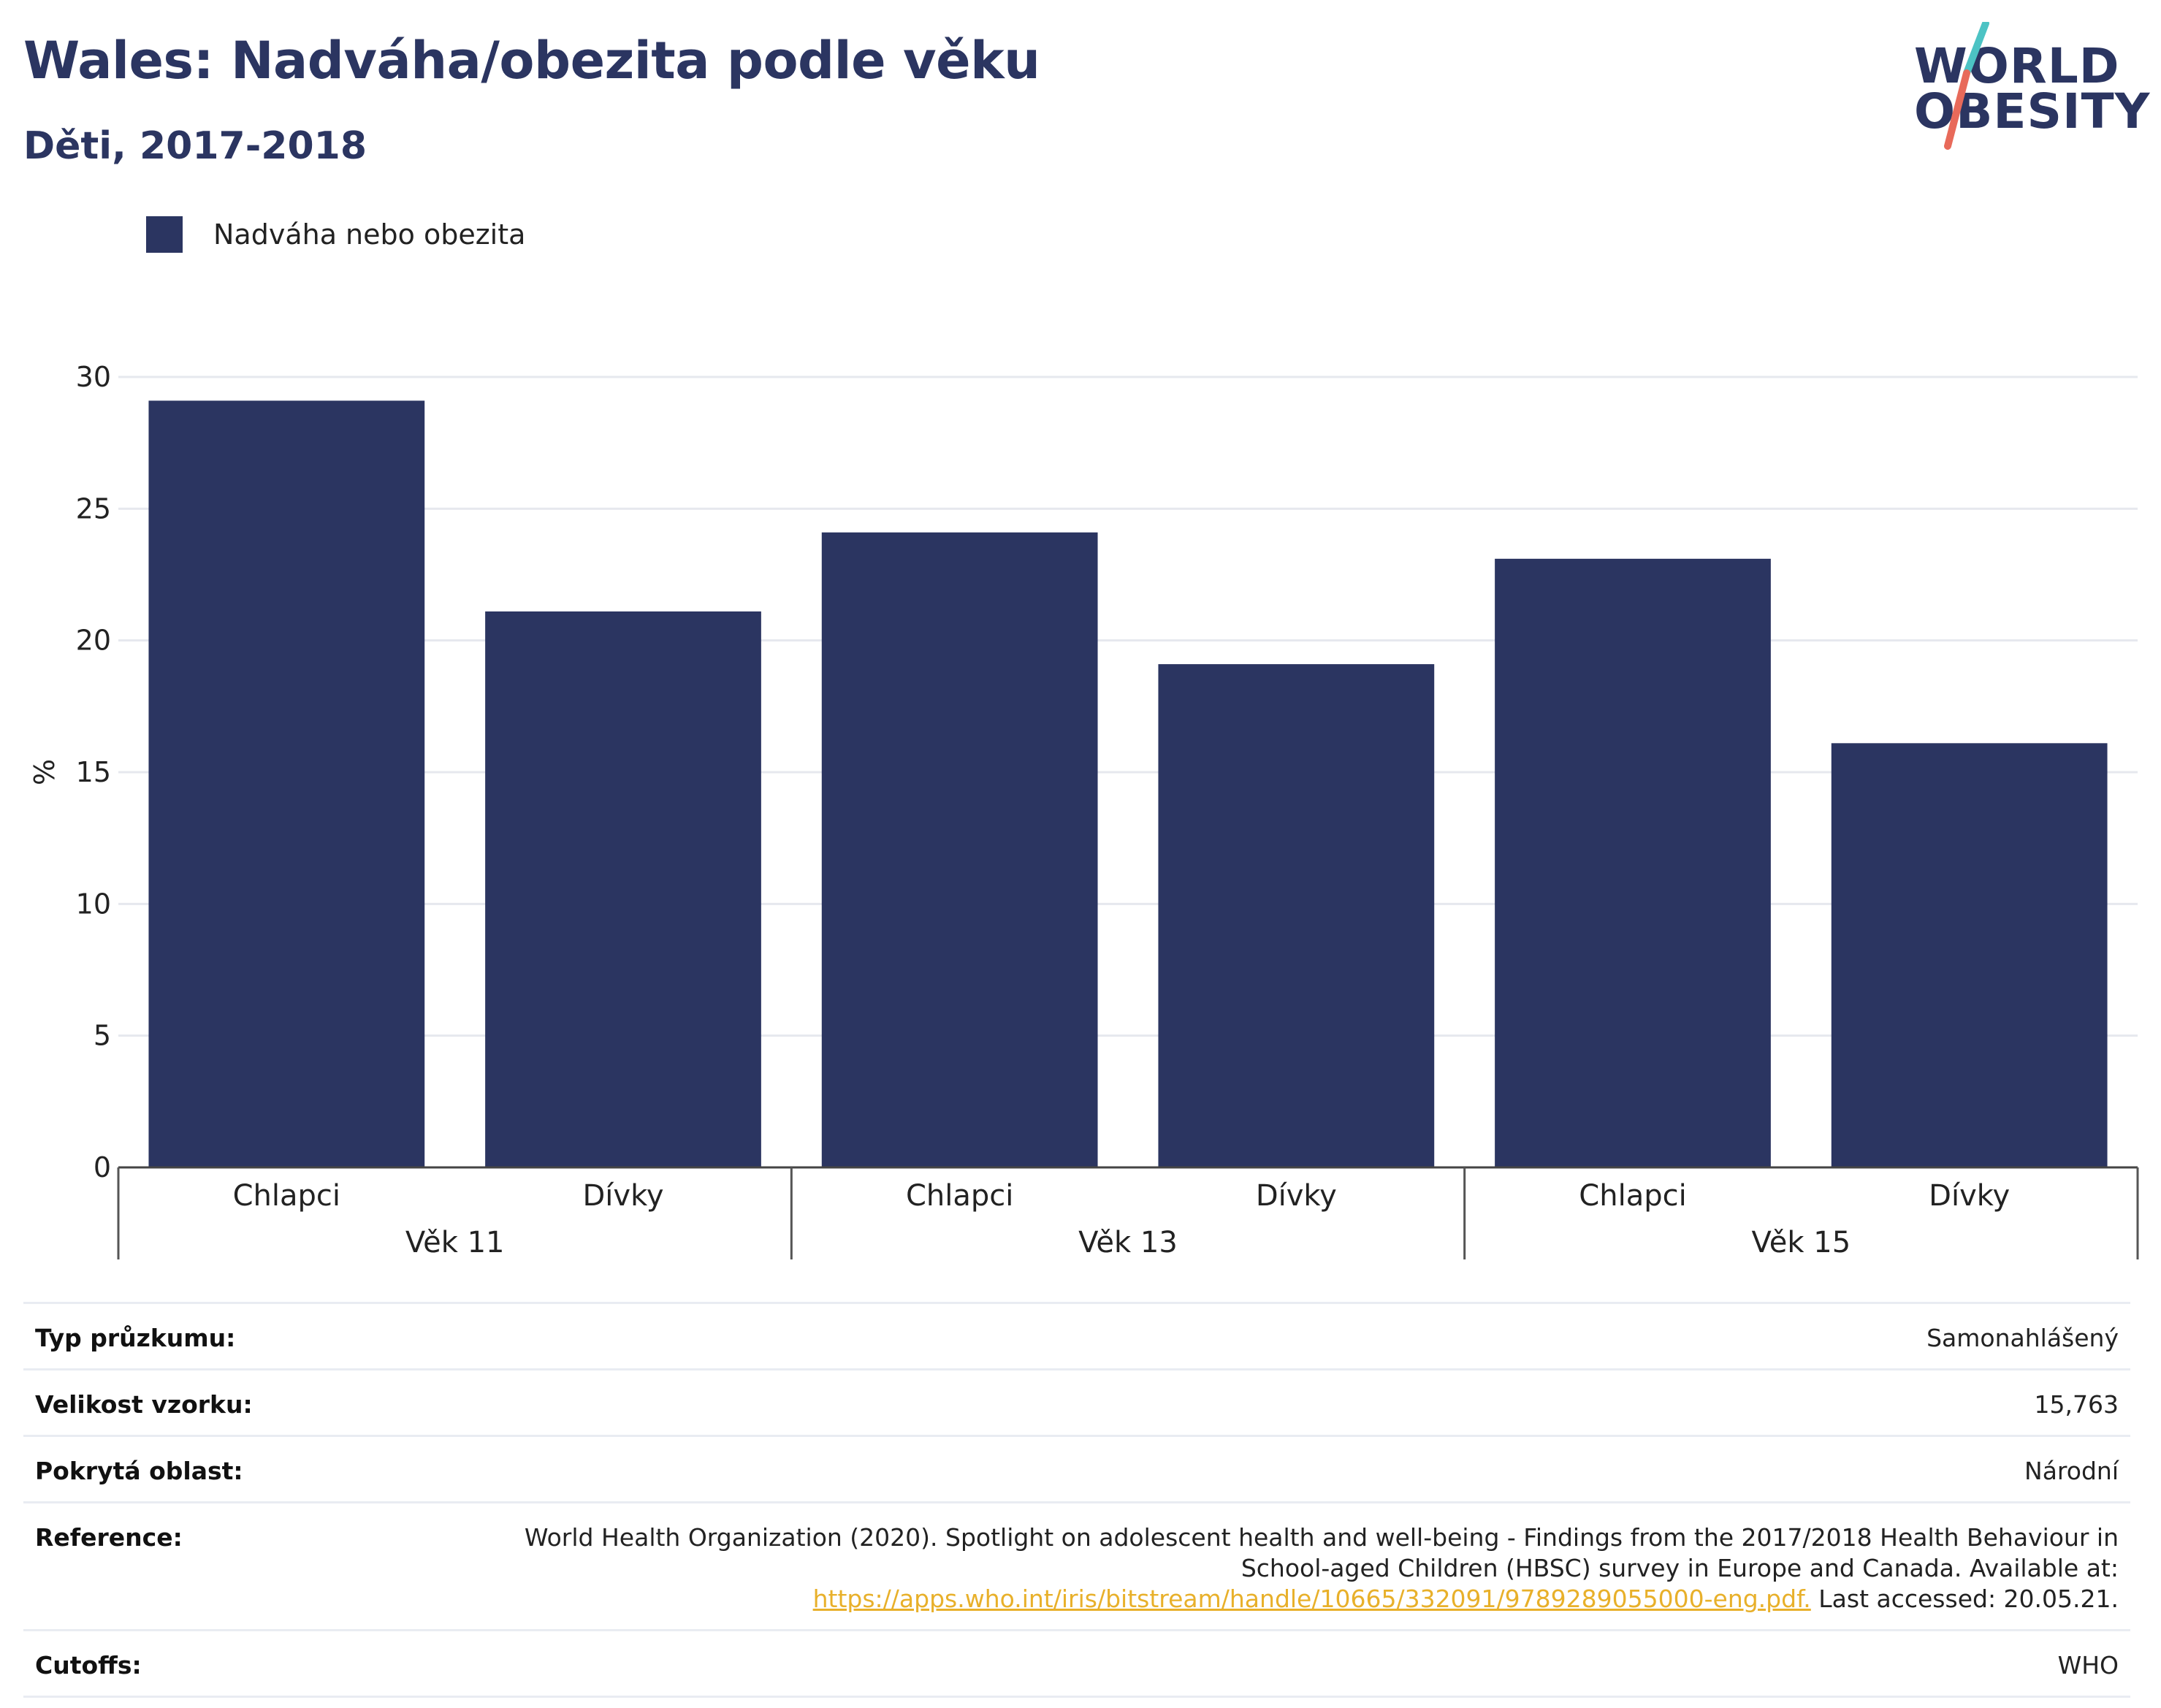 The height and width of the screenshot is (1708, 2161). I want to click on y-tick-label: 25, so click(94, 509).